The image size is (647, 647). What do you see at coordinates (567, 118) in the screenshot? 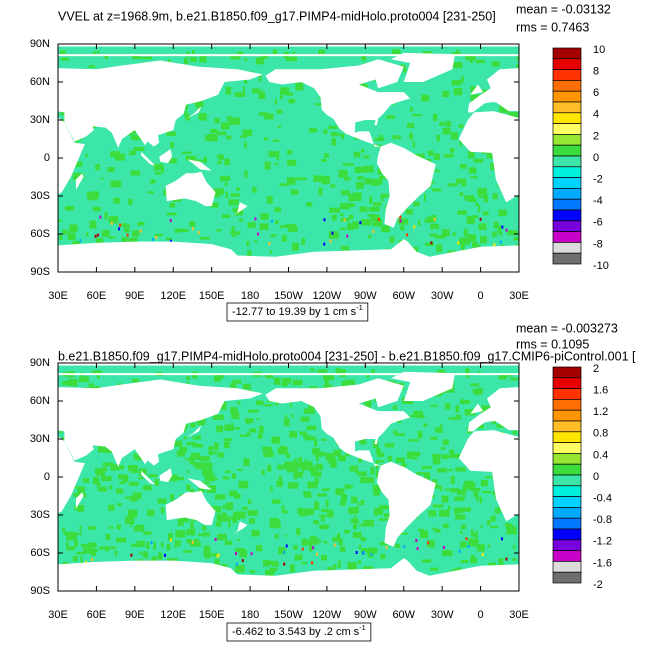
I see `colorbar-box` at bounding box center [567, 118].